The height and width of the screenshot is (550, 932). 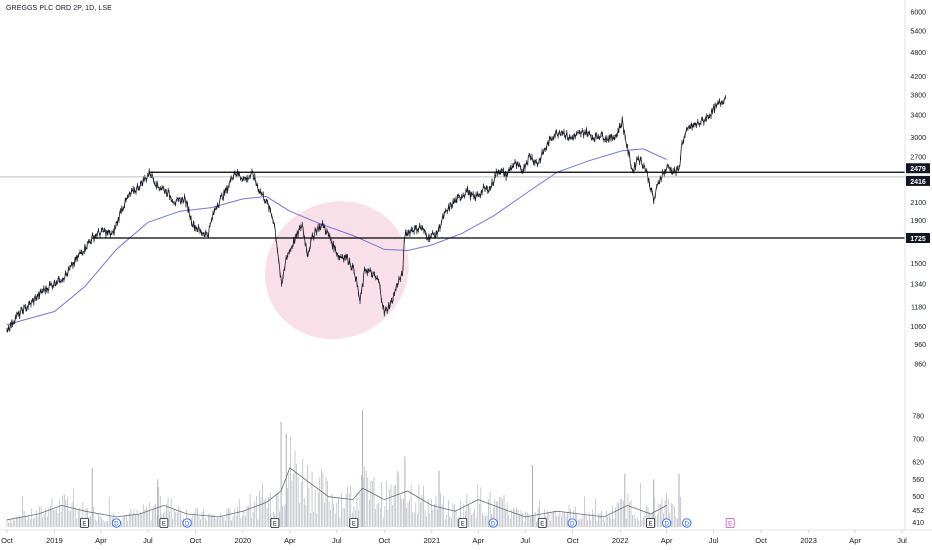 What do you see at coordinates (918, 307) in the screenshot?
I see `price-tick-label: 1180` at bounding box center [918, 307].